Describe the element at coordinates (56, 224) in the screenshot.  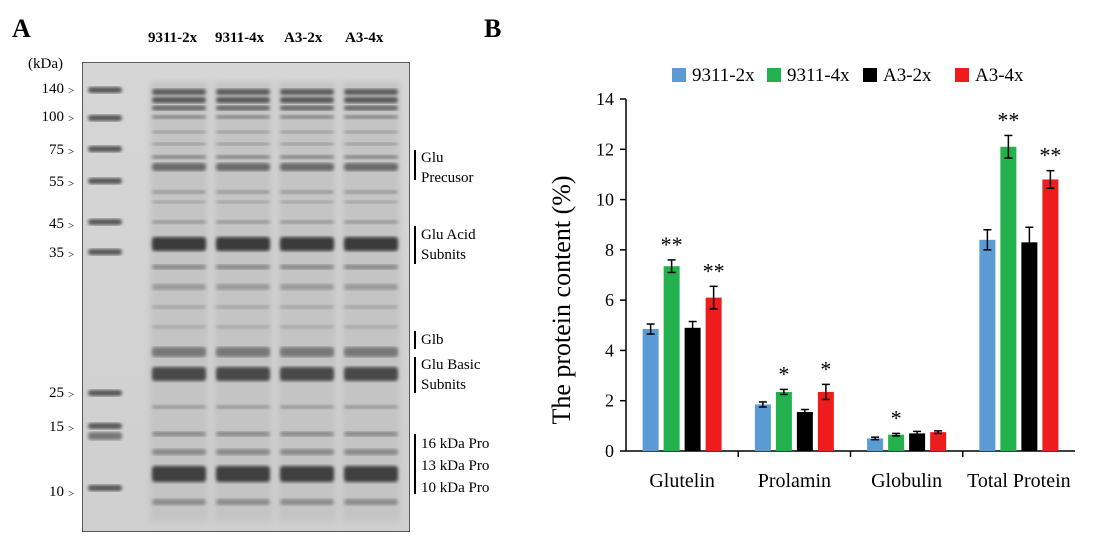
I see `marker-label-45: 45` at that location.